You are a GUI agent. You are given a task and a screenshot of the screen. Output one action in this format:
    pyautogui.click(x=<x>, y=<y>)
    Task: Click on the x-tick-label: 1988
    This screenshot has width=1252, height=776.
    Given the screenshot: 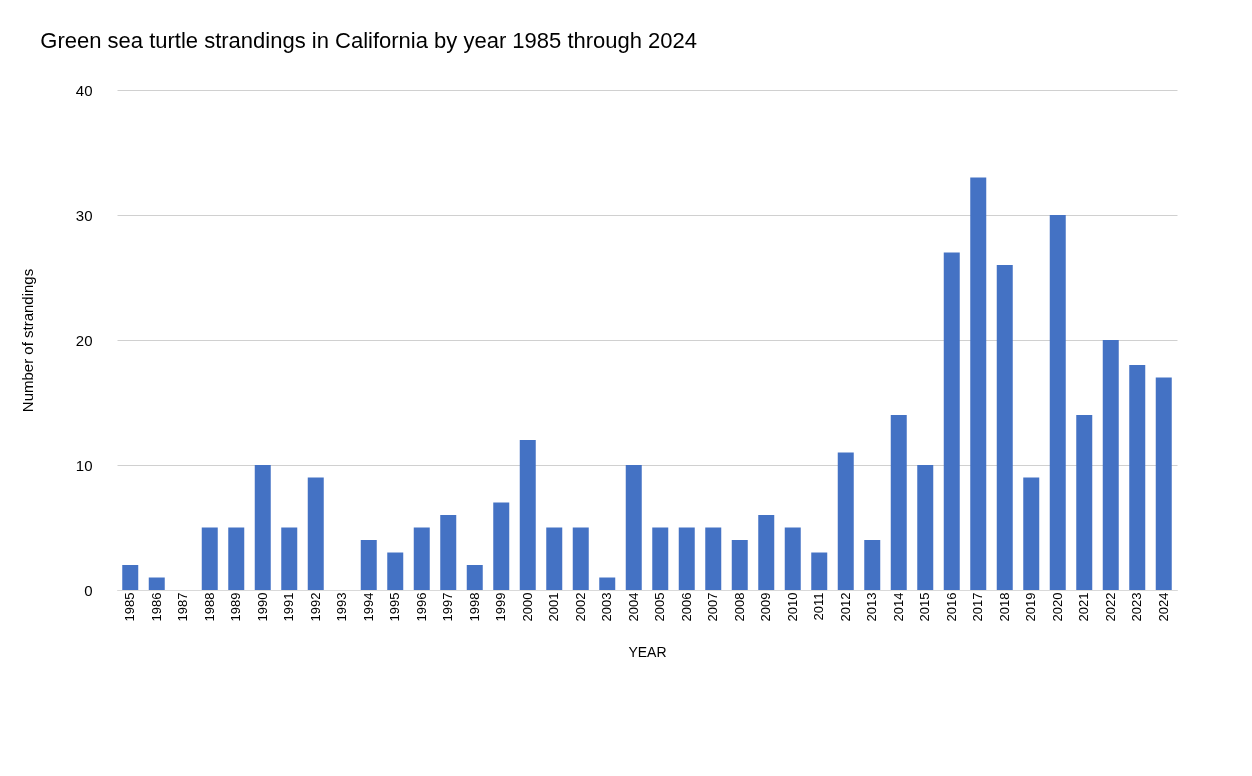 What is the action you would take?
    pyautogui.click(x=209, y=607)
    